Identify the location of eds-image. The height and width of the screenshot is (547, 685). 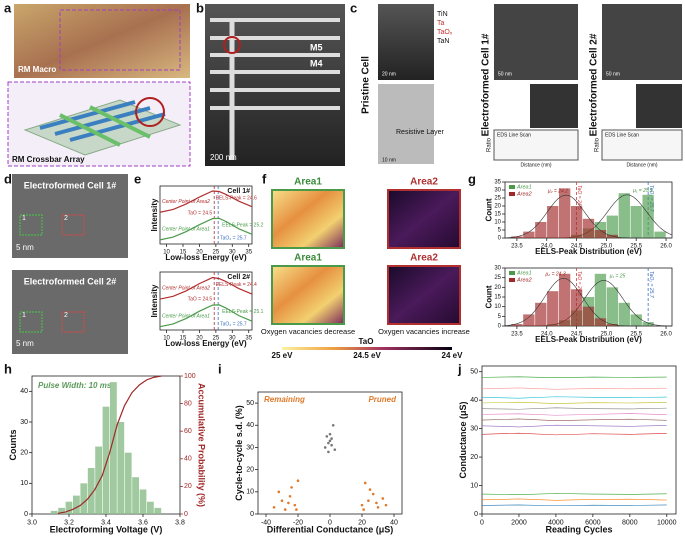
(554, 106).